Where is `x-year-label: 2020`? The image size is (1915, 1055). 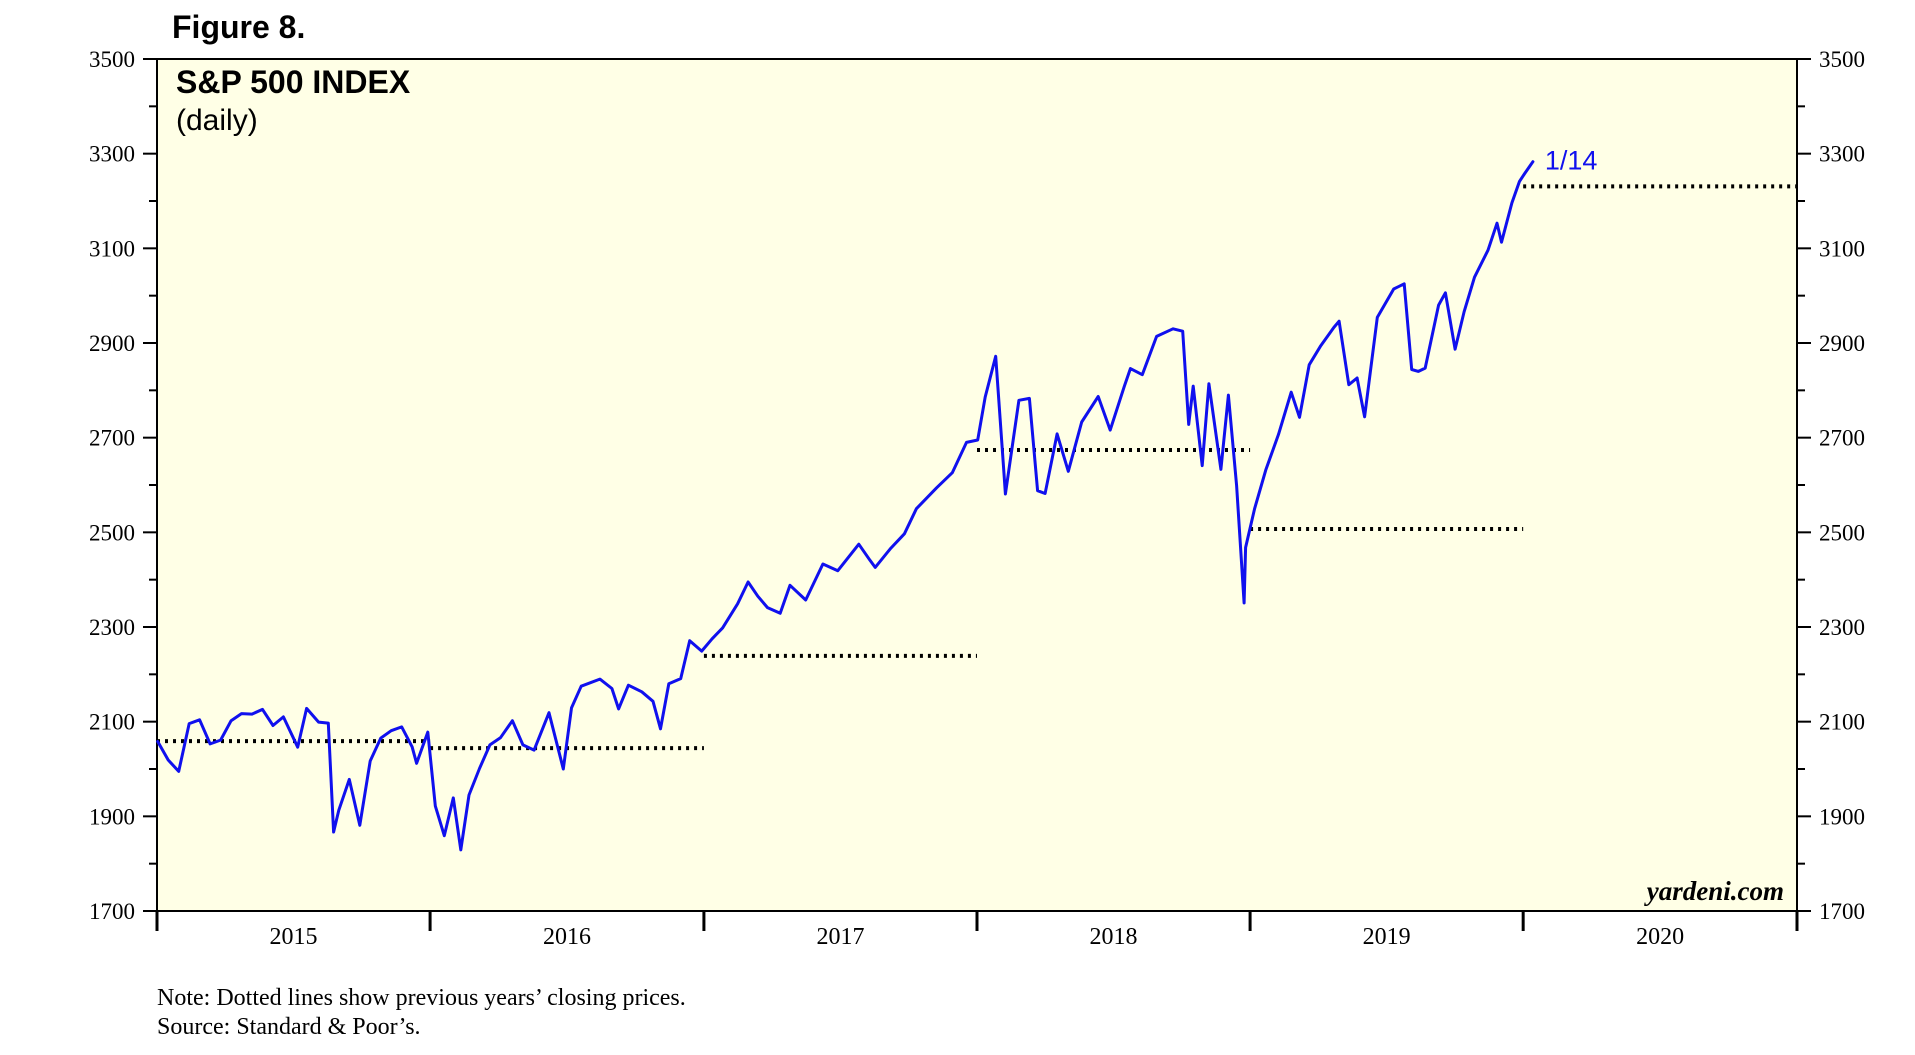 x-year-label: 2020 is located at coordinates (1660, 937).